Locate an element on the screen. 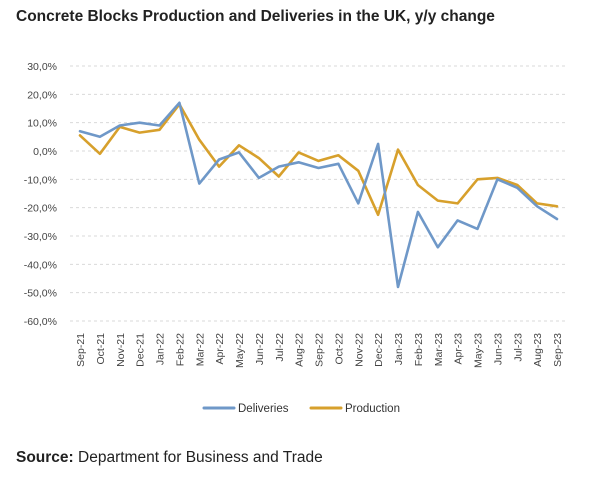  y-tick-label: -50,0% is located at coordinates (40, 294).